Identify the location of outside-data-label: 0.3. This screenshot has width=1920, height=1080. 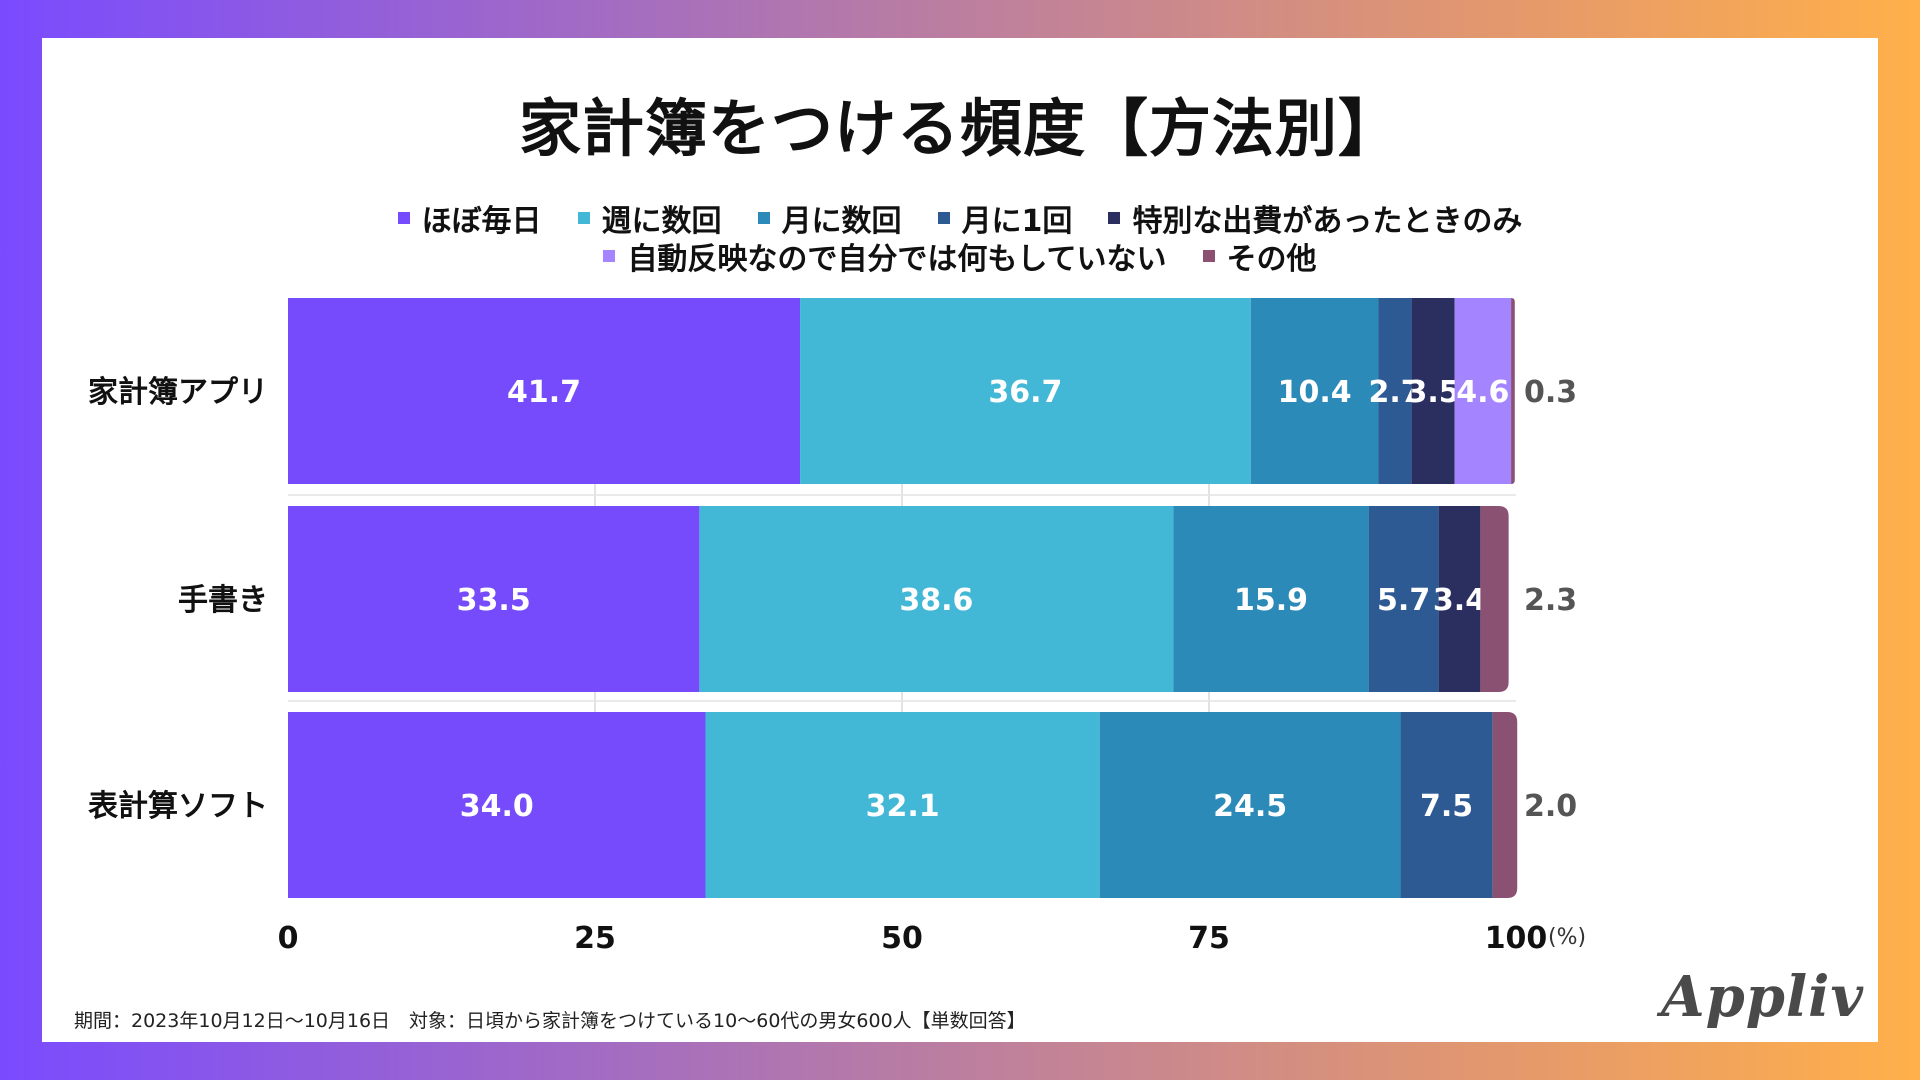
(1550, 392).